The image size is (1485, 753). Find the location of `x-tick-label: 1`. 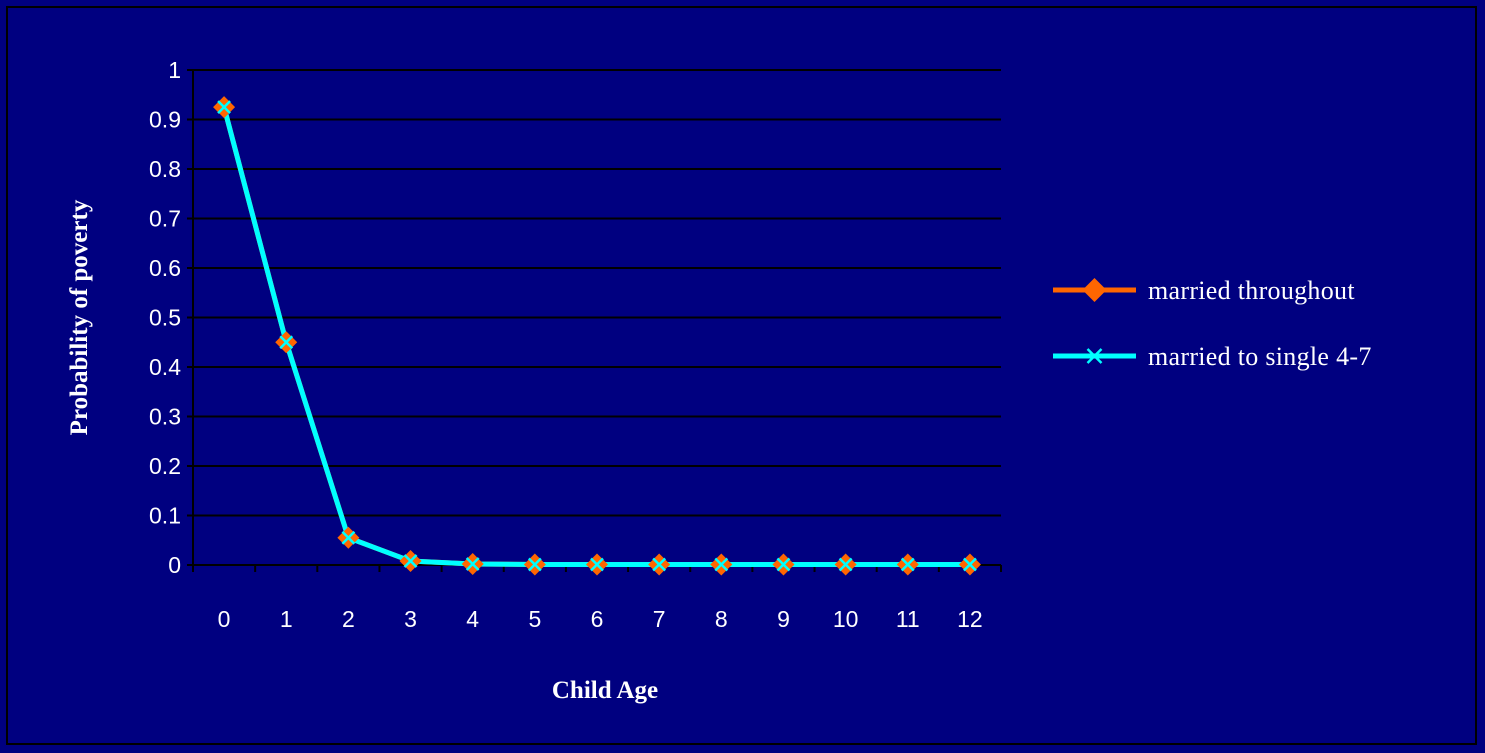

x-tick-label: 1 is located at coordinates (286, 619).